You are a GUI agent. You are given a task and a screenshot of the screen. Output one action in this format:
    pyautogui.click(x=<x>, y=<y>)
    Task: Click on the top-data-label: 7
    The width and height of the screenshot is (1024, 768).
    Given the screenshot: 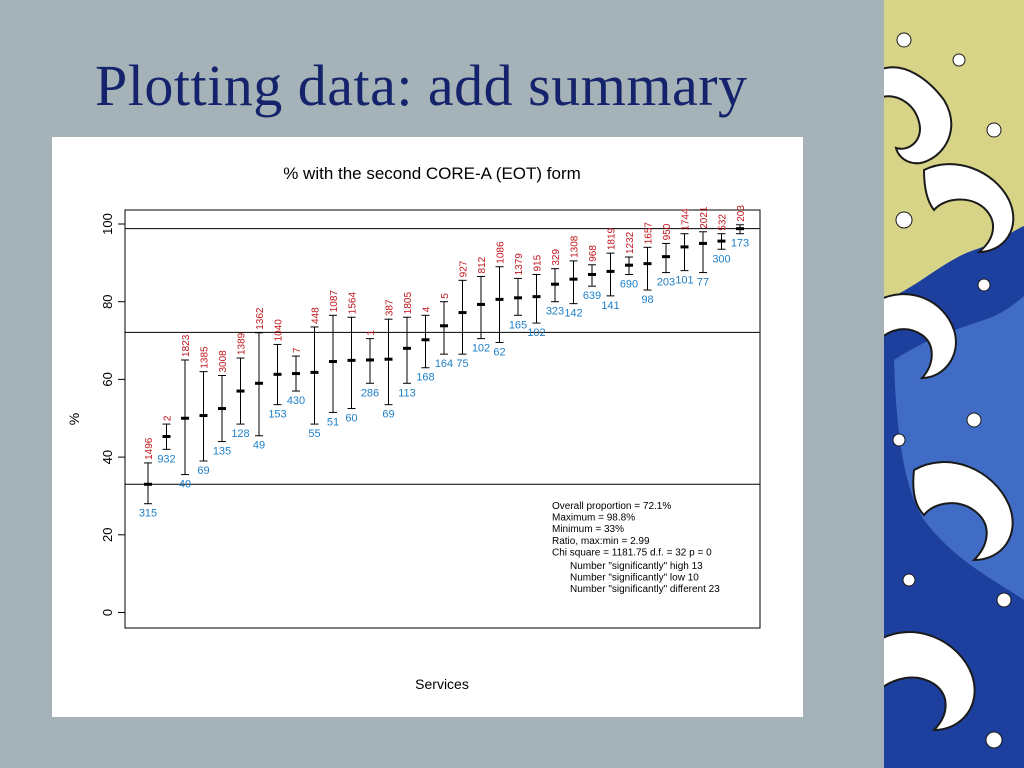 What is the action you would take?
    pyautogui.click(x=297, y=350)
    